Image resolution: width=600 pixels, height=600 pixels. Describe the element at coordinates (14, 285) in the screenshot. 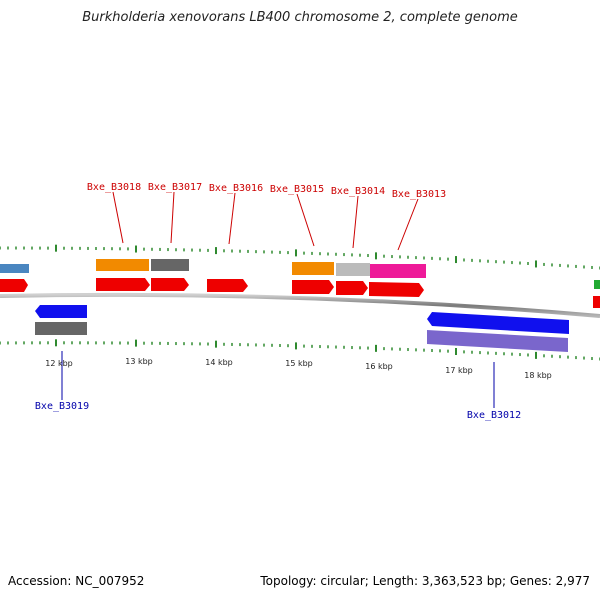

I see `edge-forward-cds` at that location.